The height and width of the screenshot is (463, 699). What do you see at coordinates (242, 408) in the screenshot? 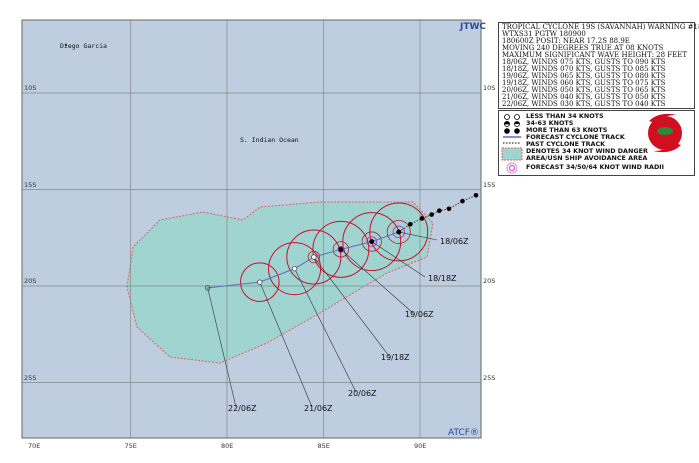
I see `forecast-time-label: 22/06Z` at bounding box center [242, 408].